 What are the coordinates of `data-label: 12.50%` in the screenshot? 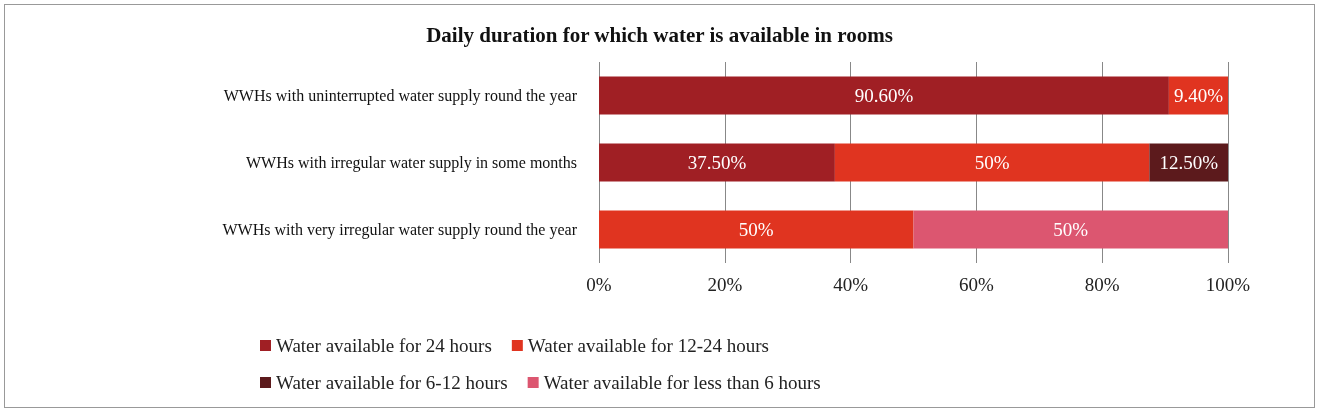 It's located at (1189, 162).